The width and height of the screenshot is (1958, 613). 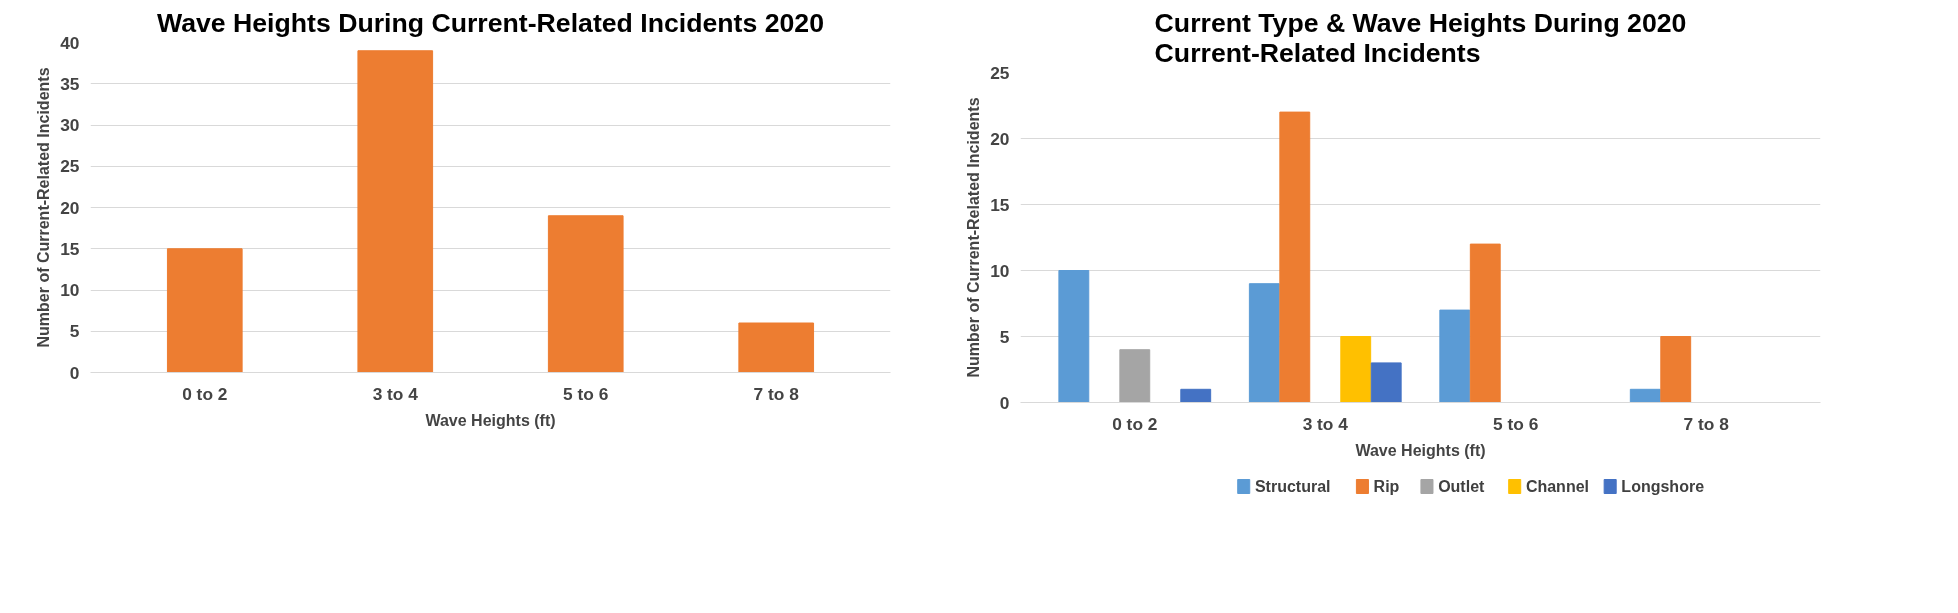 What do you see at coordinates (70, 125) in the screenshot?
I see `y-tick-label: 30` at bounding box center [70, 125].